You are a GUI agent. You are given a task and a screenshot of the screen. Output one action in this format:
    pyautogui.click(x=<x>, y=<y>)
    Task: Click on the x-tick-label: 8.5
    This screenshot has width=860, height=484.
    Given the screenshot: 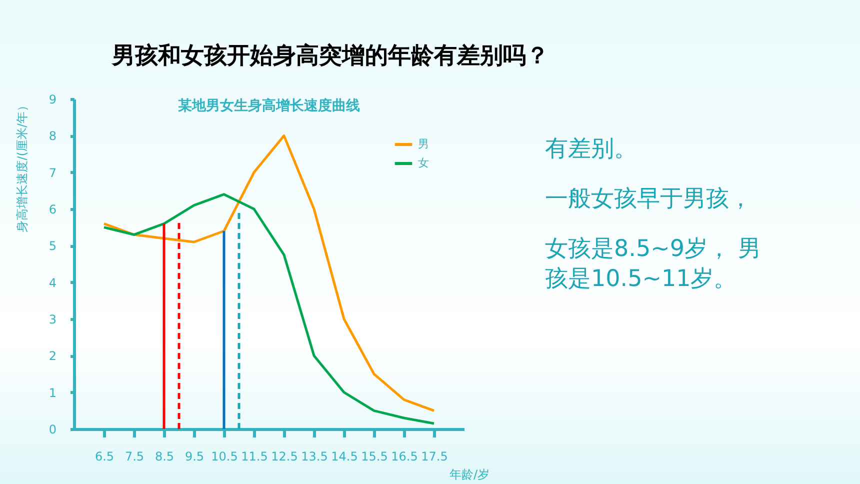 What is the action you would take?
    pyautogui.click(x=164, y=457)
    